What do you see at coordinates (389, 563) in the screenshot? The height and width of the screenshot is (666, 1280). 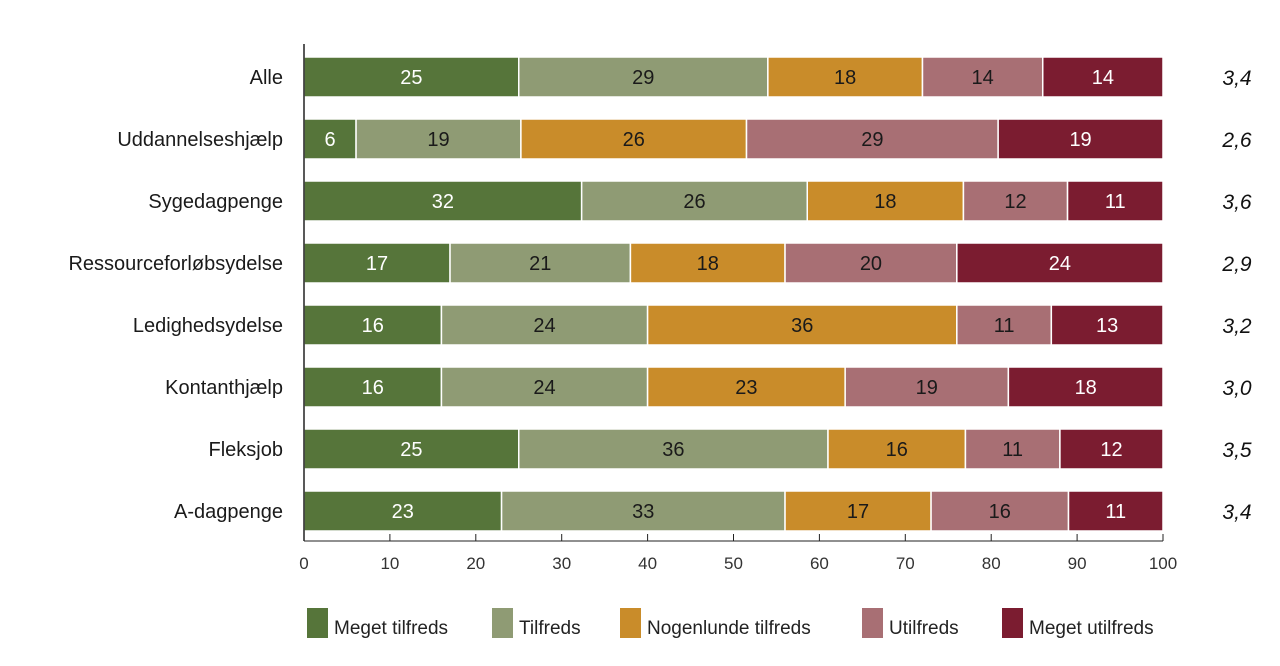 I see `x-tick-label: 10` at bounding box center [389, 563].